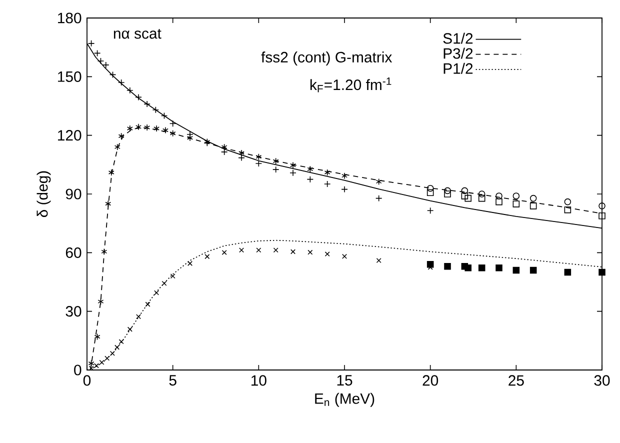  Describe the element at coordinates (70, 18) in the screenshot. I see `y-tick-label: 180` at that location.